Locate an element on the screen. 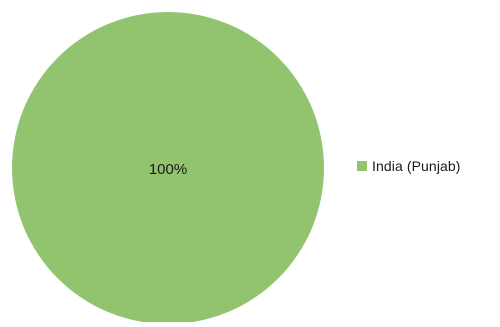 This screenshot has width=500, height=327. legend: India (Punjab) is located at coordinates (409, 166).